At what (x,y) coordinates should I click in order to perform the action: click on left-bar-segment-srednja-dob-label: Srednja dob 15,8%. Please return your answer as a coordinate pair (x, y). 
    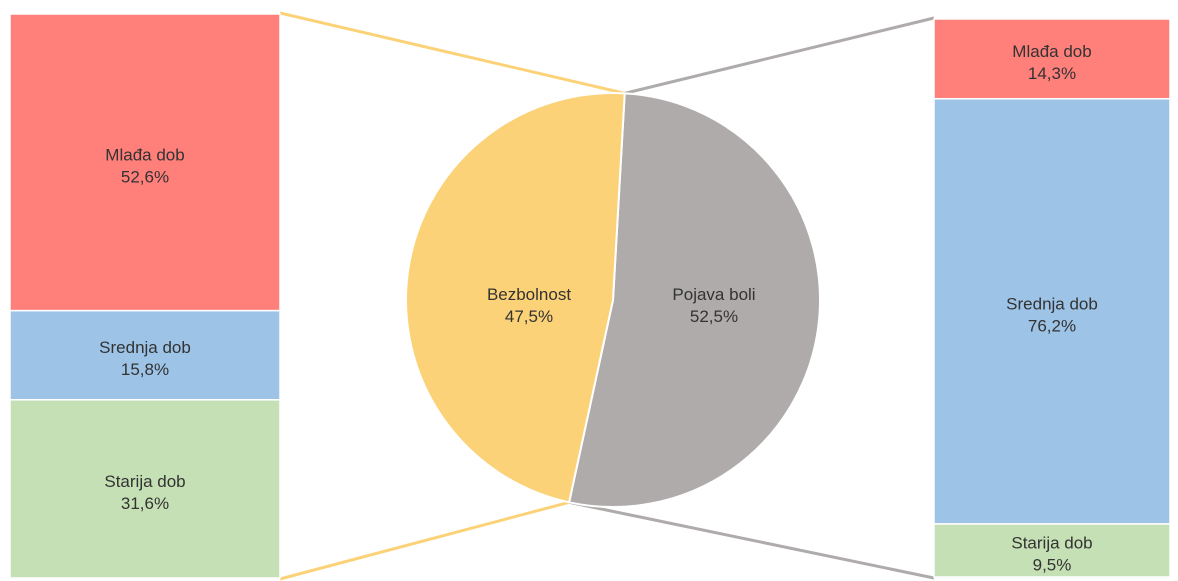
    Looking at the image, I should click on (145, 358).